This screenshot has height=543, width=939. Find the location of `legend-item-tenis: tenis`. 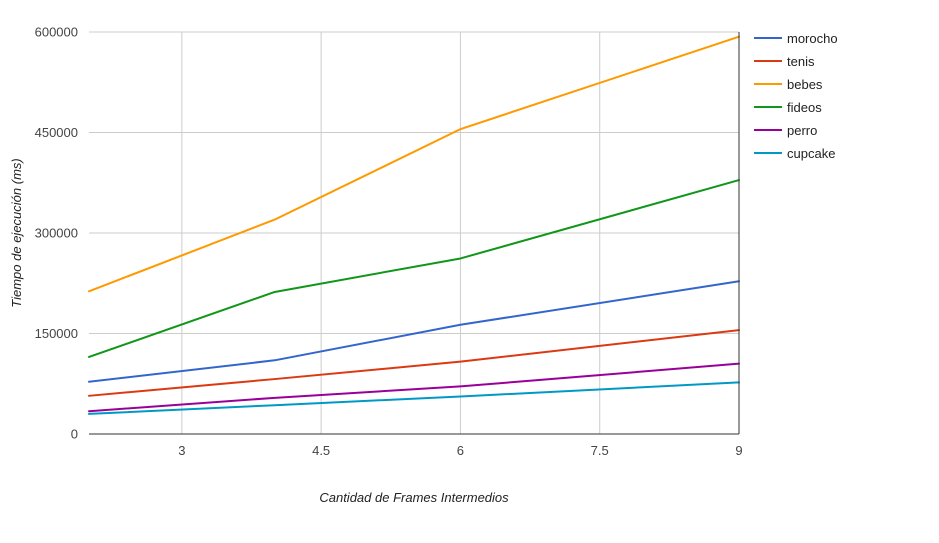

legend-item-tenis: tenis is located at coordinates (784, 61).